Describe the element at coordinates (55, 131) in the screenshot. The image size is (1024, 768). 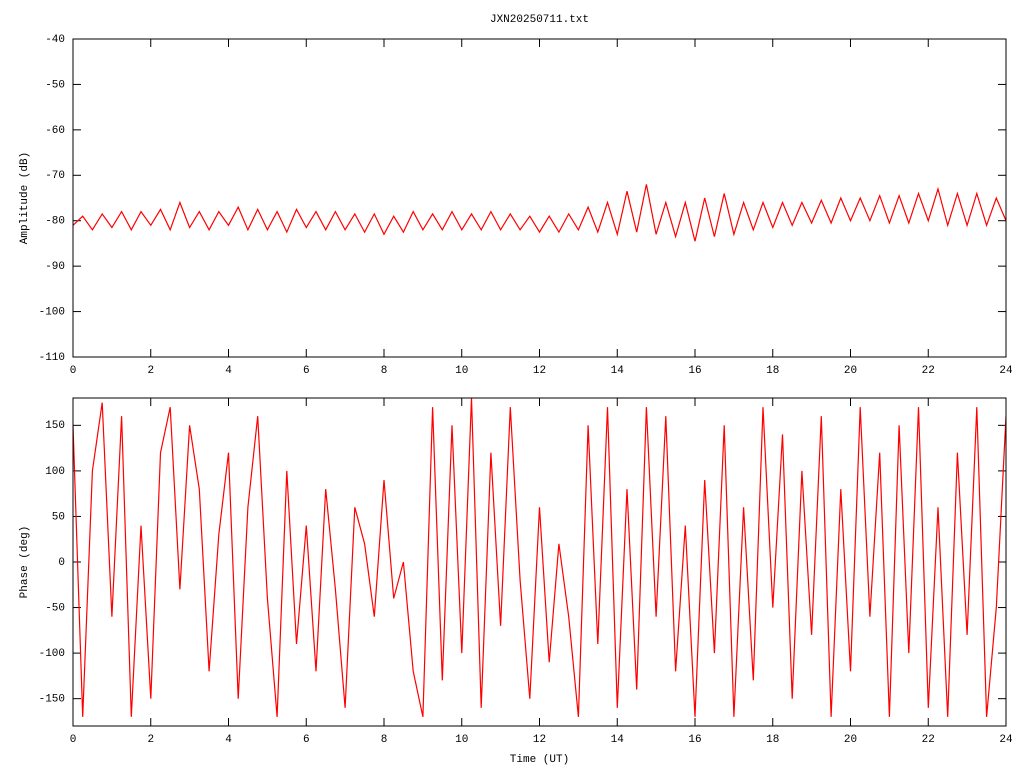
I see `y-tick-label: -60` at that location.